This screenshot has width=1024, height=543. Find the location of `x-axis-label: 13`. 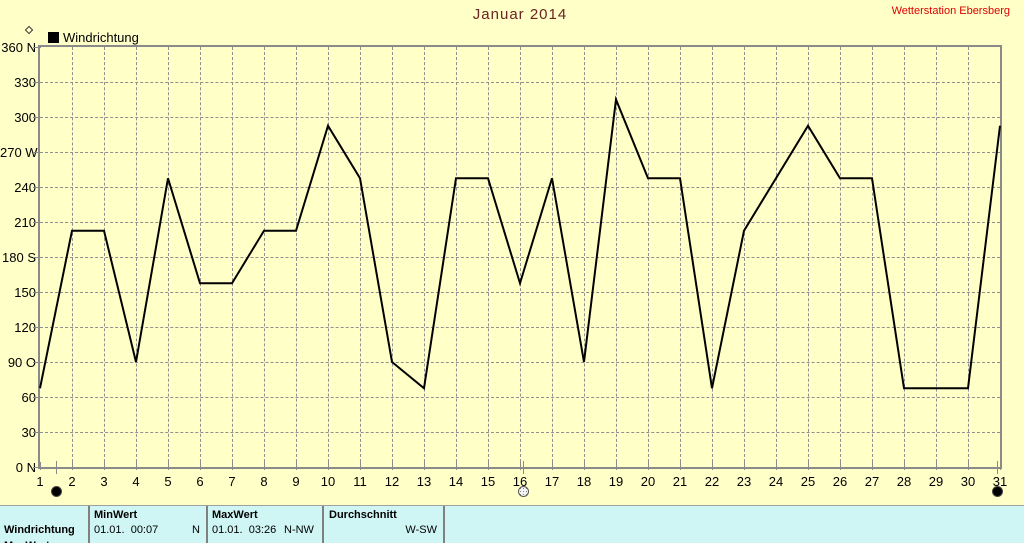

x-axis-label: 13 is located at coordinates (424, 481).